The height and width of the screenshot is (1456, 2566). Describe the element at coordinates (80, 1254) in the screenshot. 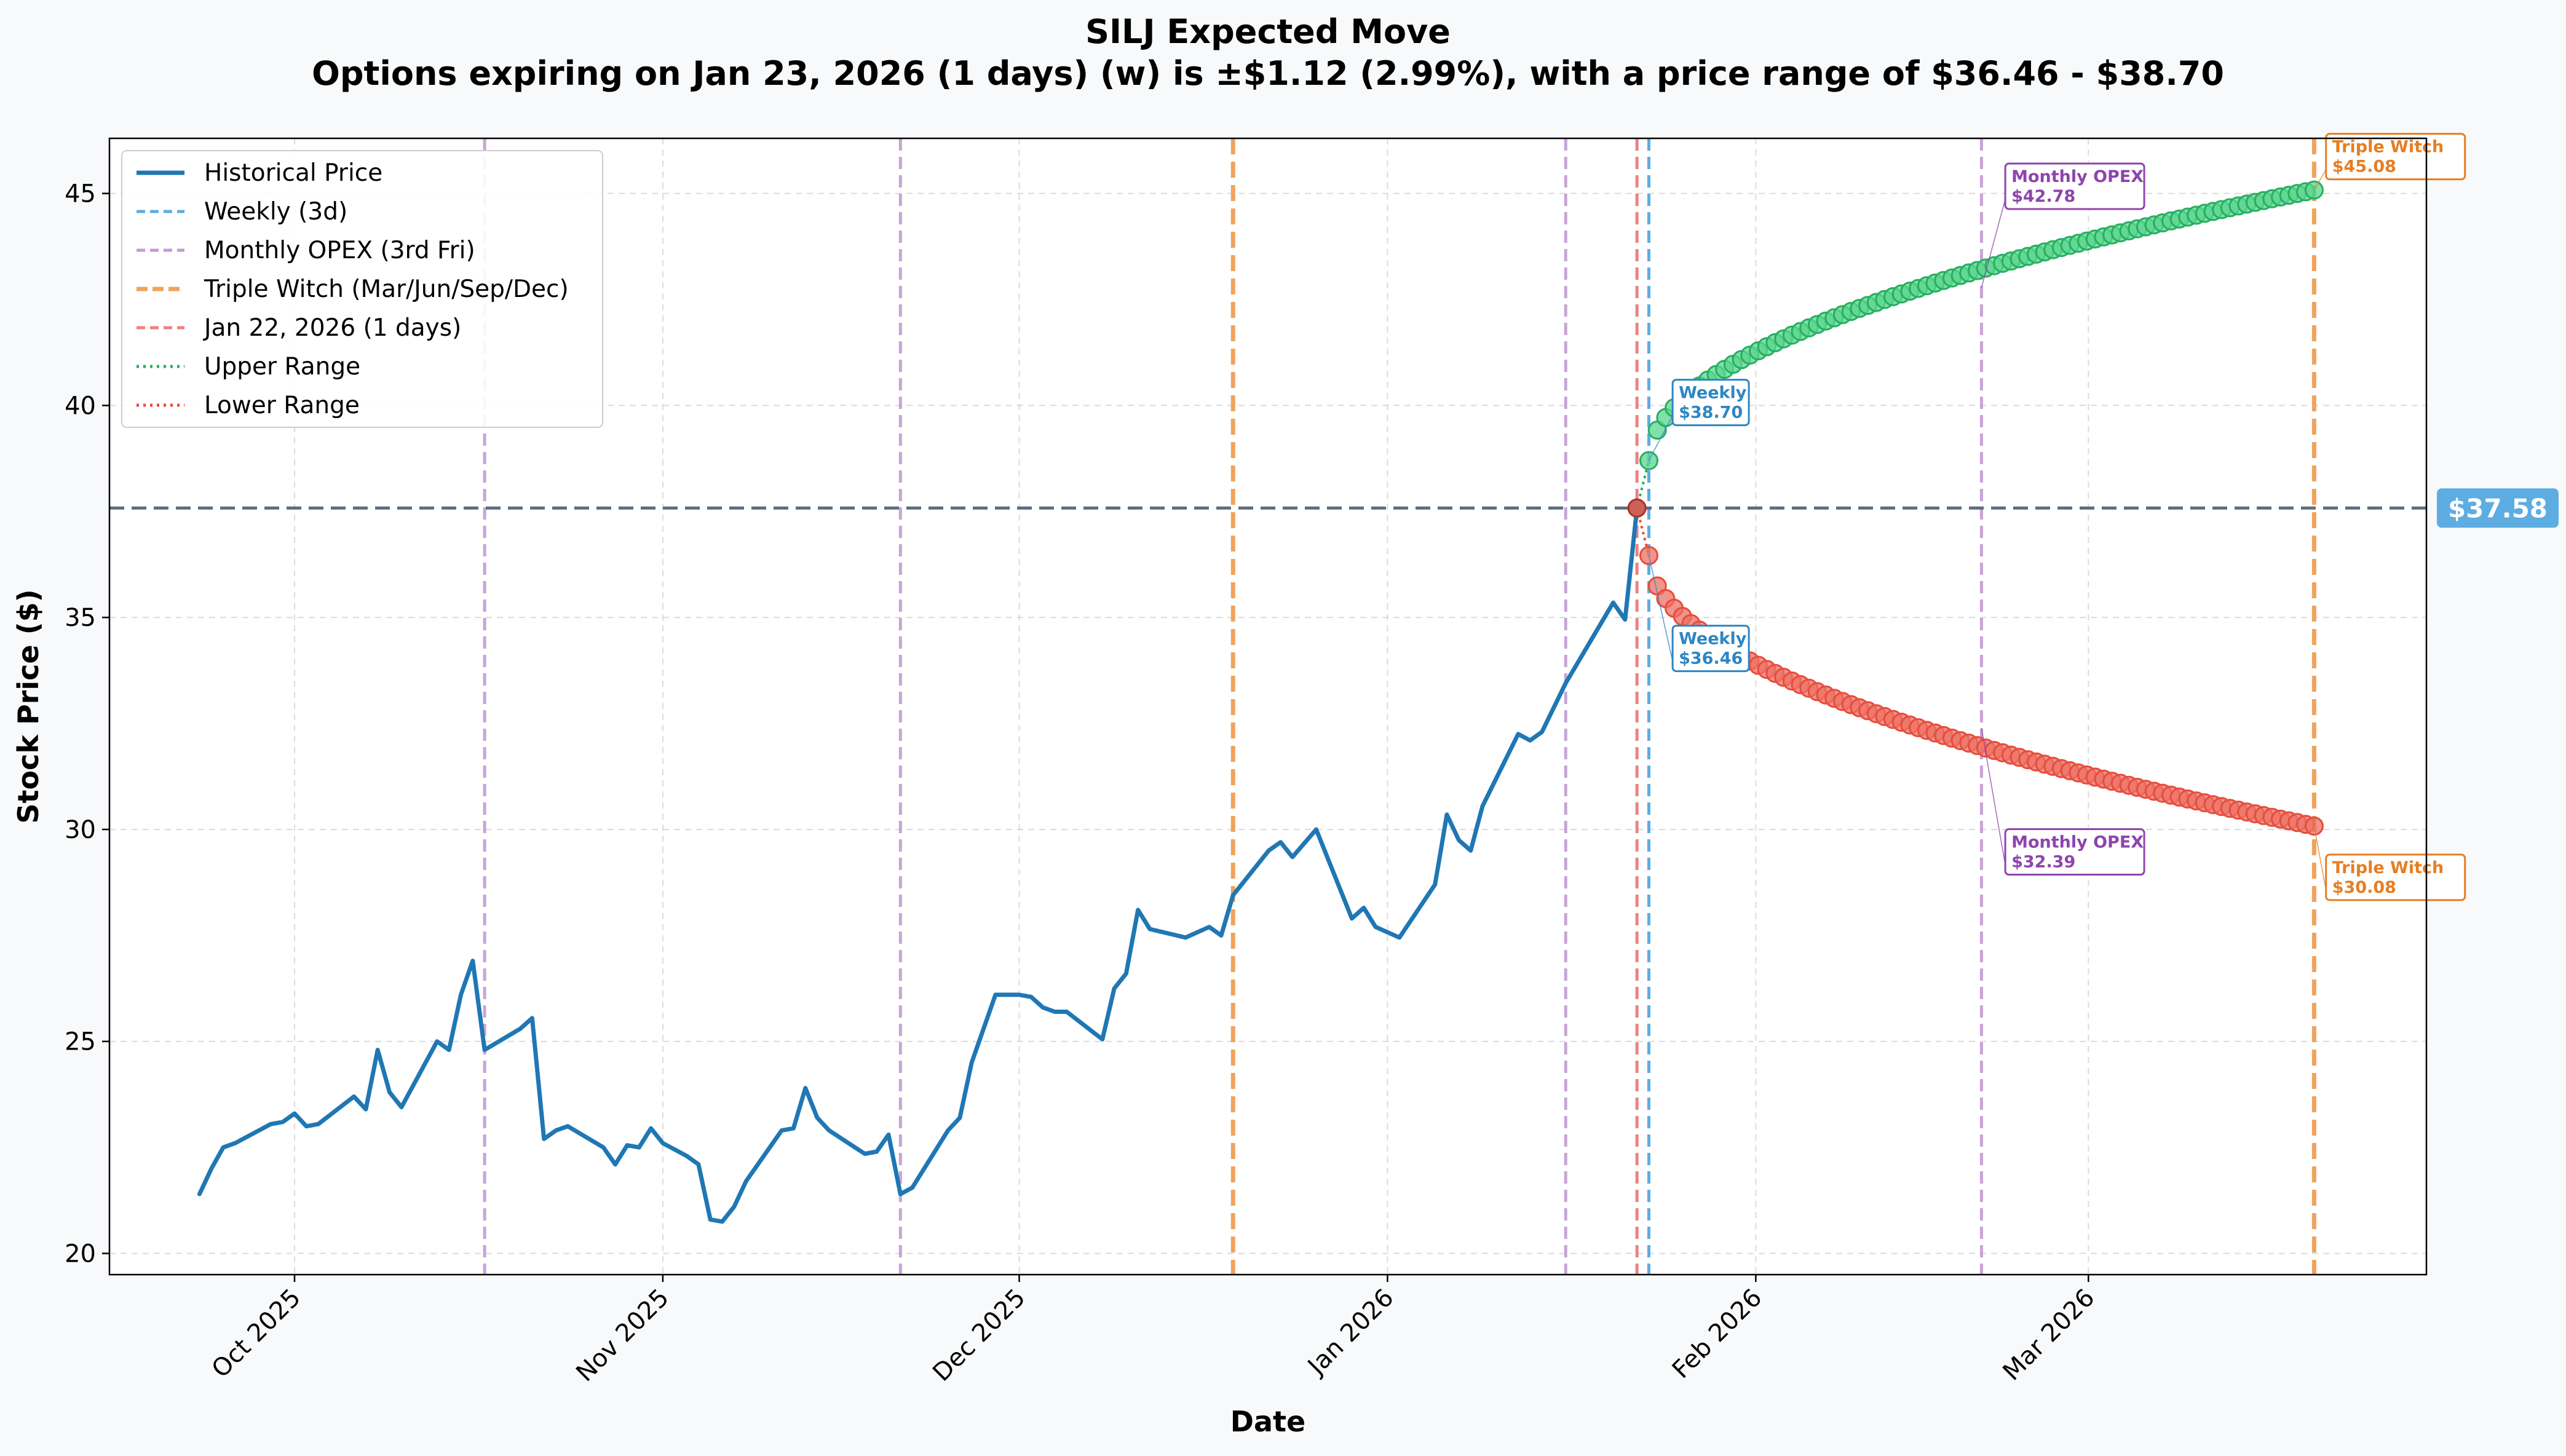

I see `y-tick-label: 20` at that location.